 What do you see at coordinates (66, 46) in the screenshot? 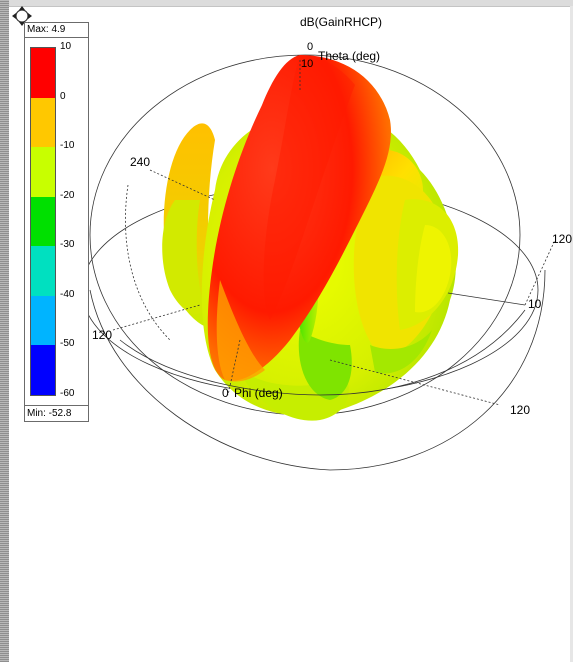
I see `legend-tick-label: 10` at bounding box center [66, 46].